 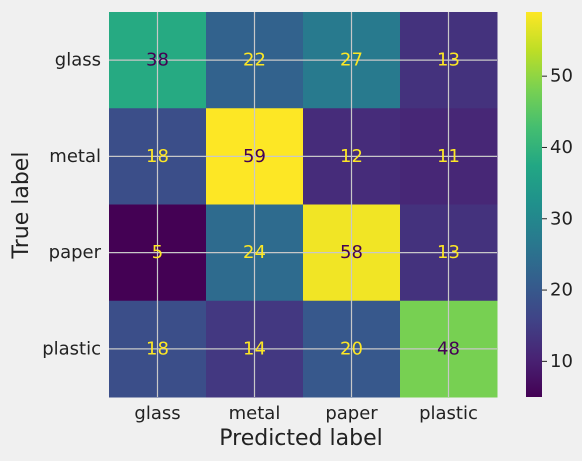 What do you see at coordinates (300, 438) in the screenshot?
I see `x-axis-title: Predicted label` at bounding box center [300, 438].